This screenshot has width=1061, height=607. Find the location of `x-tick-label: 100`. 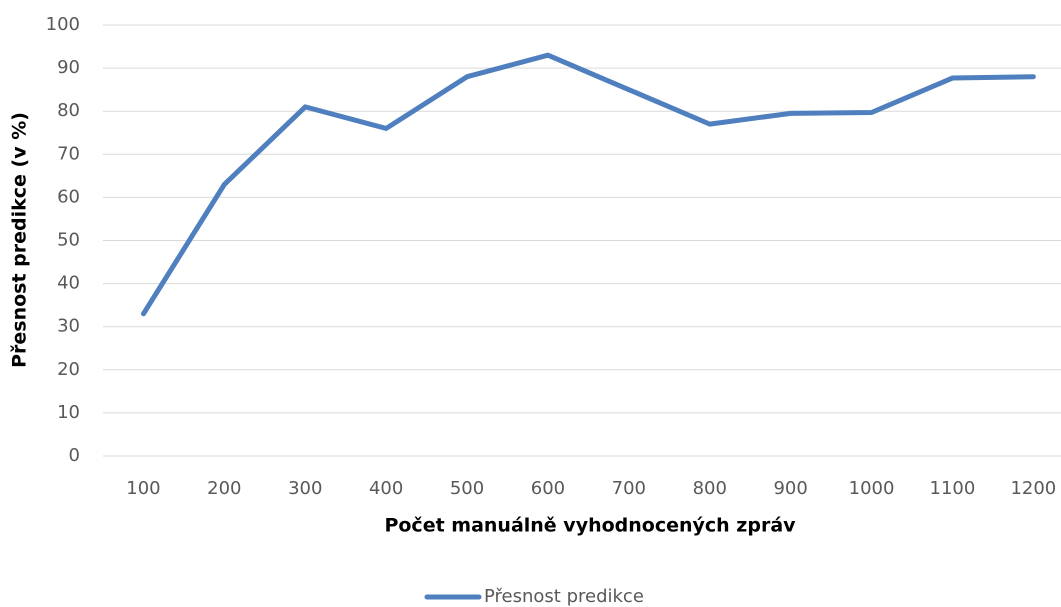

x-tick-label: 100 is located at coordinates (143, 488).